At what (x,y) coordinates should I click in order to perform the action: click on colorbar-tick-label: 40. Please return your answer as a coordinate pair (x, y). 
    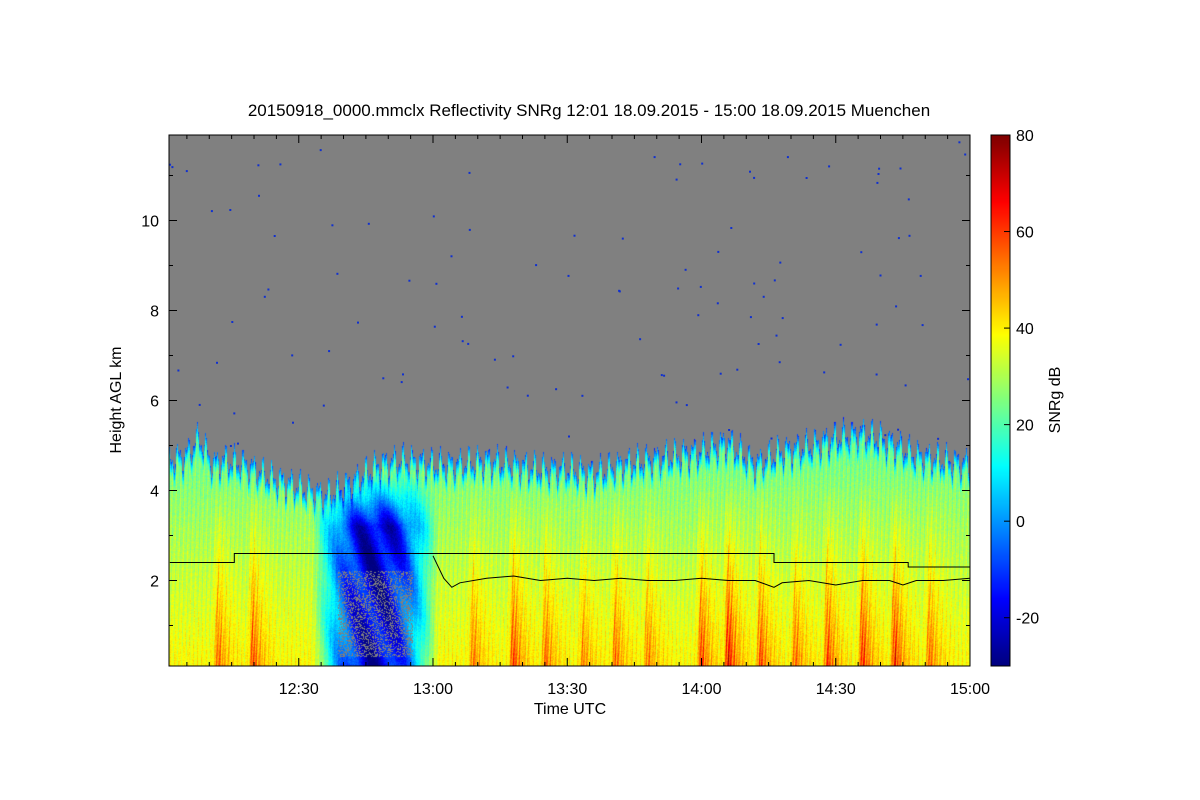
    Looking at the image, I should click on (1025, 329).